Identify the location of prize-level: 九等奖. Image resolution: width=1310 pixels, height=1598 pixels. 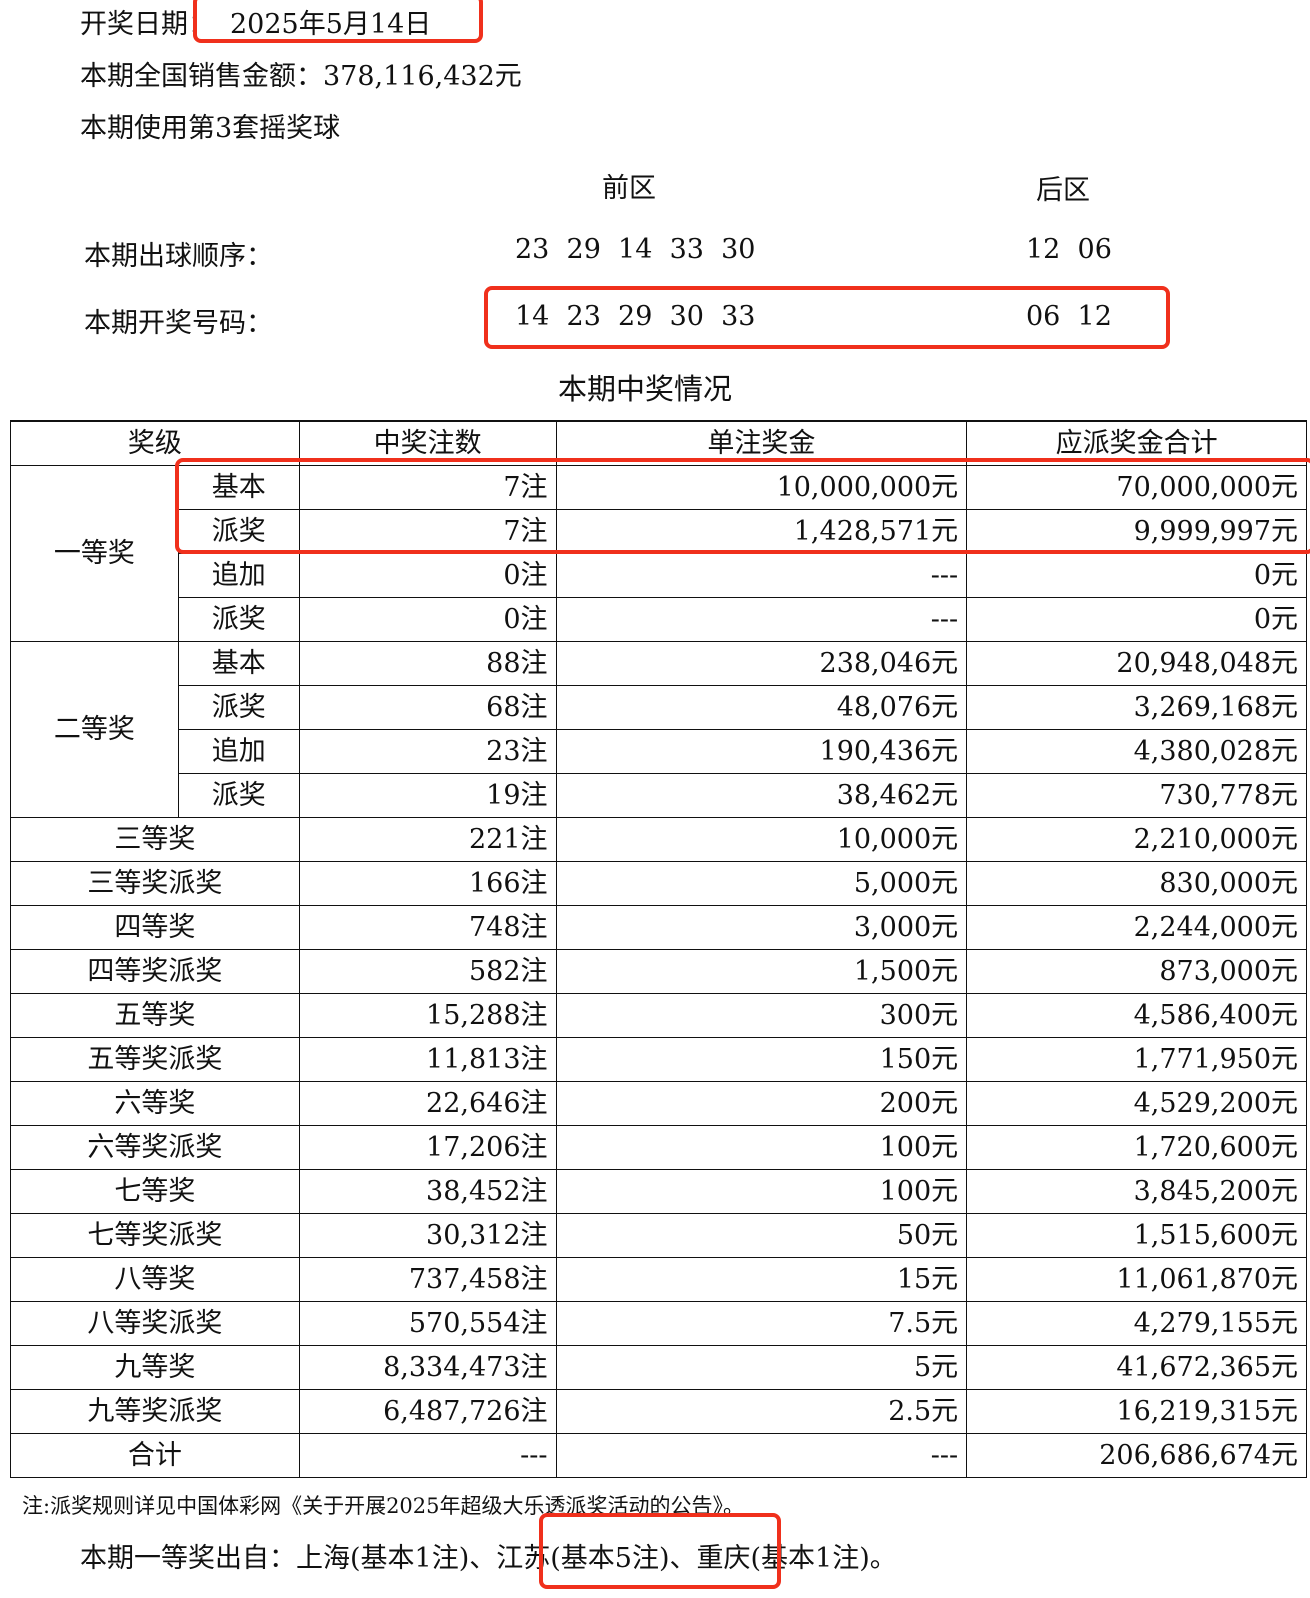
(155, 1367).